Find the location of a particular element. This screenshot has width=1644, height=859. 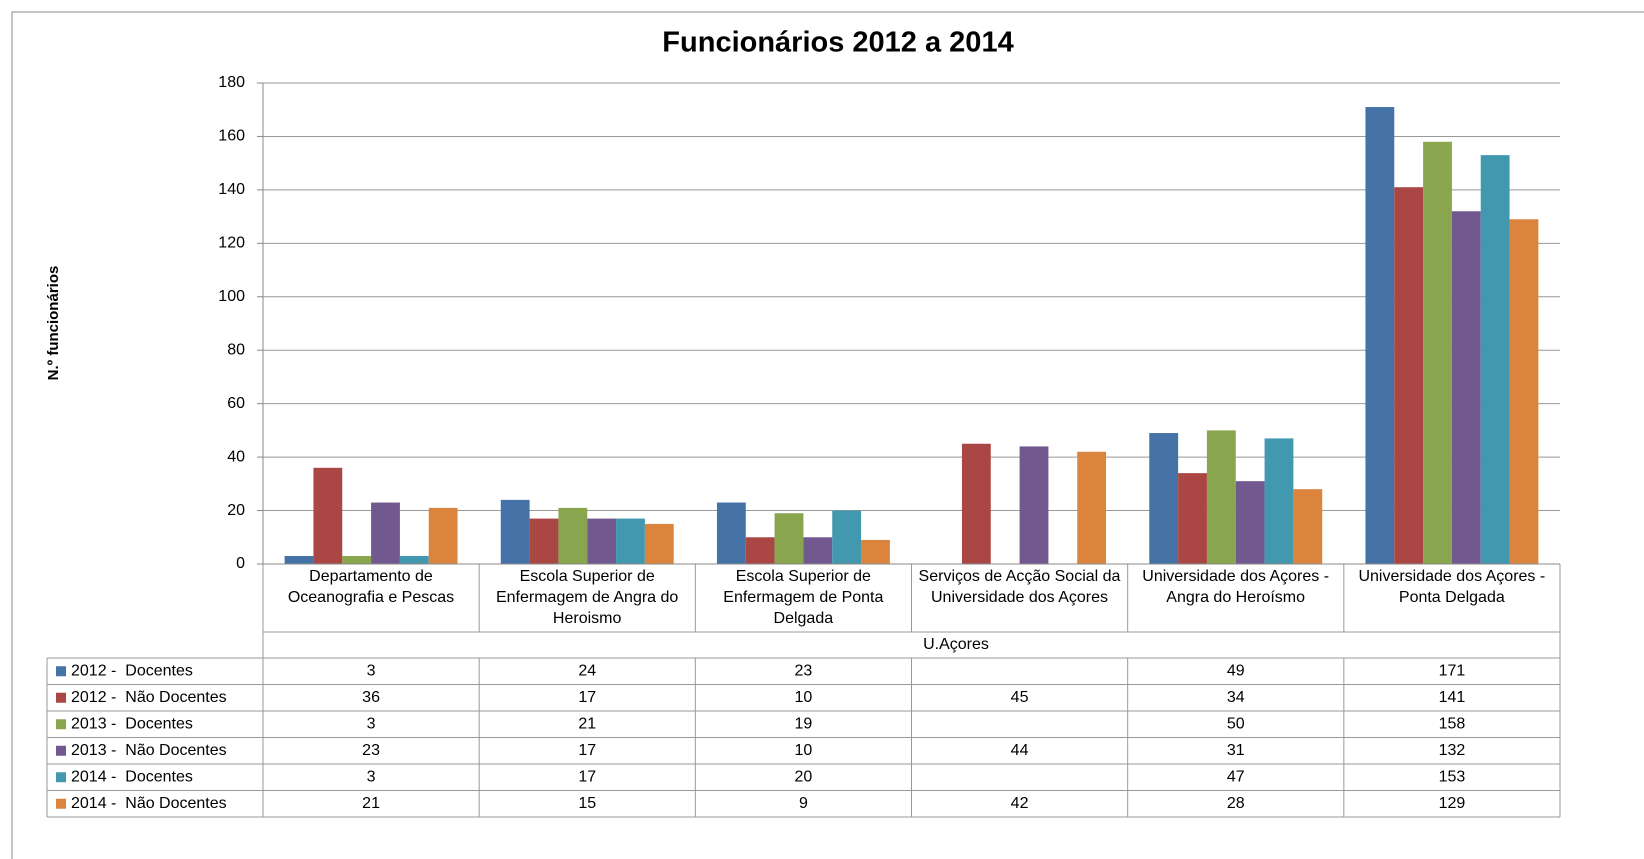

table-value: 50 is located at coordinates (1236, 723).